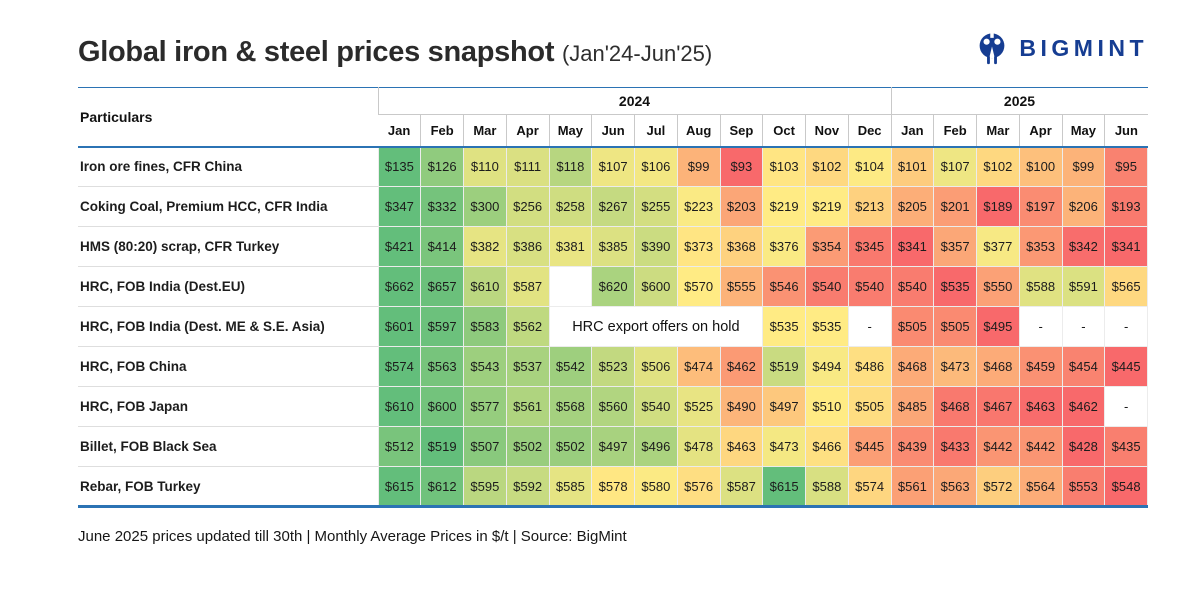 The image size is (1200, 600). What do you see at coordinates (698, 487) in the screenshot?
I see `price-cell: $576` at bounding box center [698, 487].